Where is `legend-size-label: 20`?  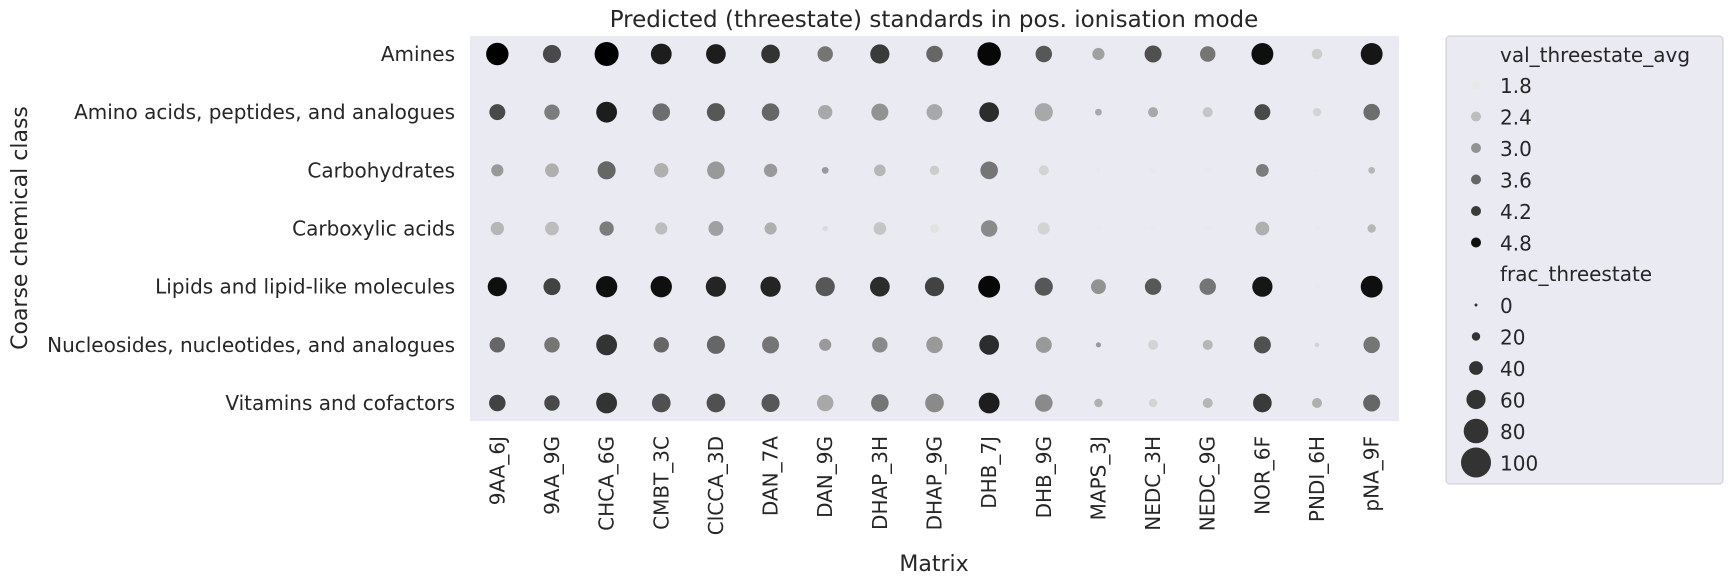 legend-size-label: 20 is located at coordinates (1512, 338).